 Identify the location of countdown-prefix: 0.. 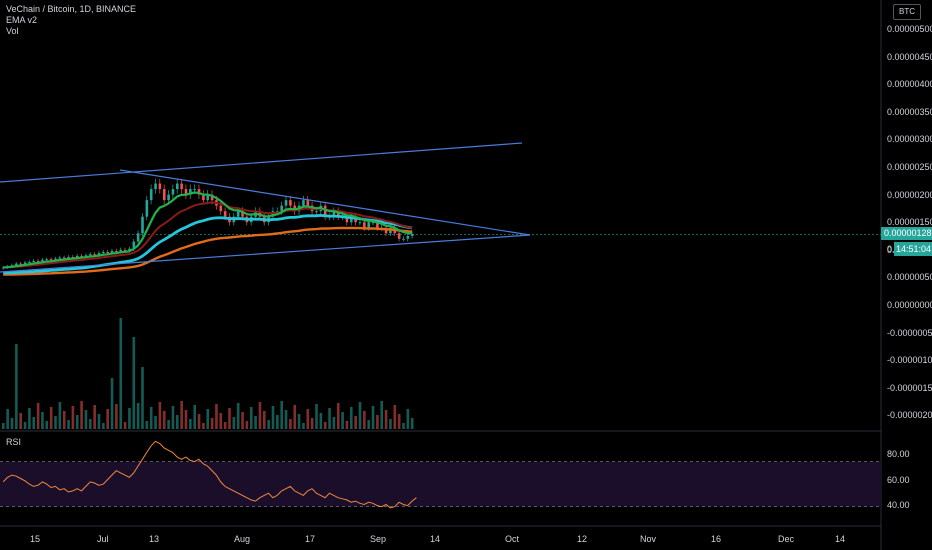
(891, 249).